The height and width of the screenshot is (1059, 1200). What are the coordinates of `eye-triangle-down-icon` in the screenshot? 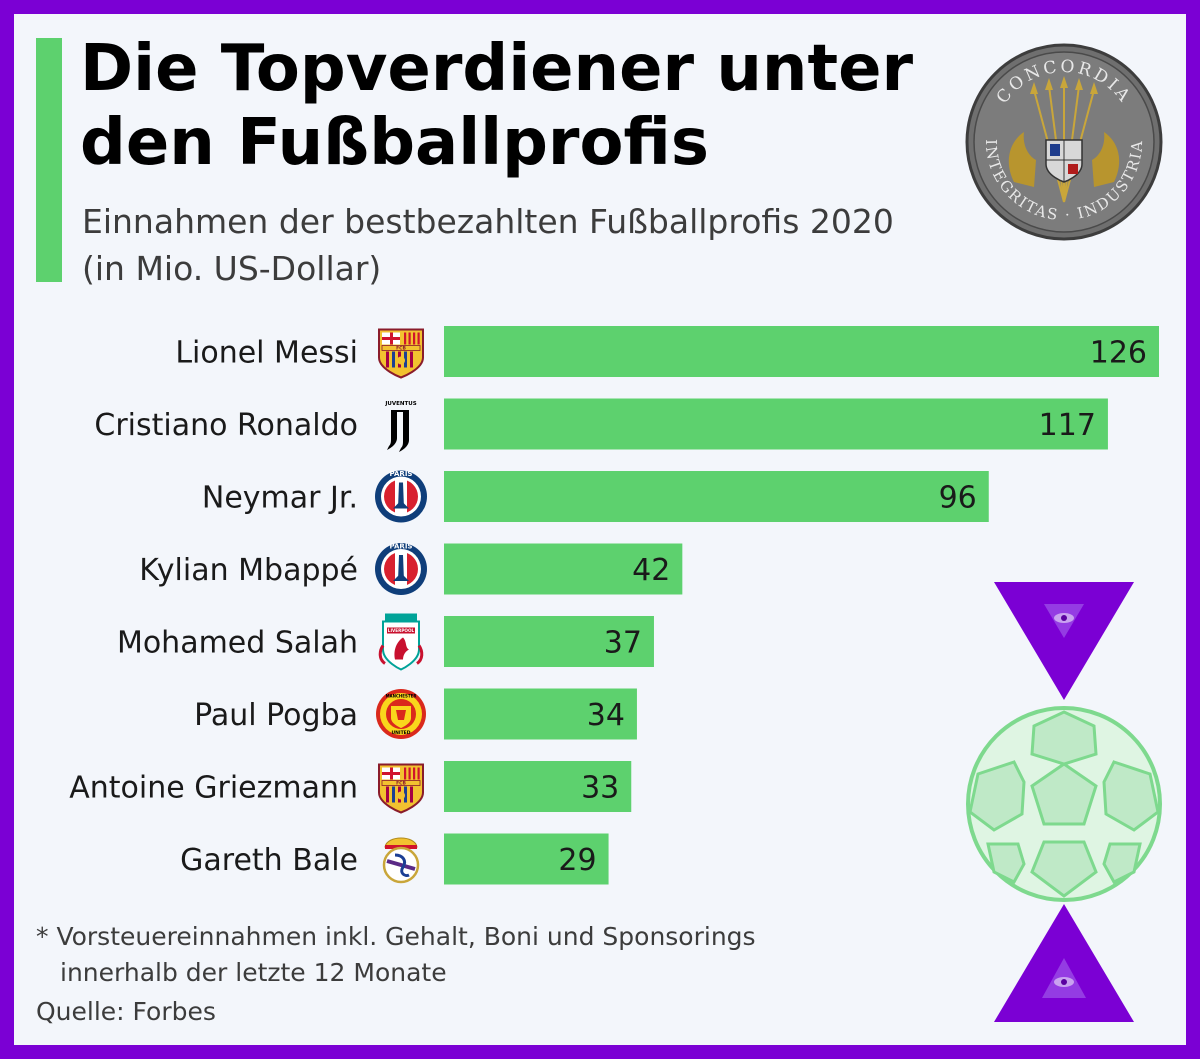 It's located at (1064, 641).